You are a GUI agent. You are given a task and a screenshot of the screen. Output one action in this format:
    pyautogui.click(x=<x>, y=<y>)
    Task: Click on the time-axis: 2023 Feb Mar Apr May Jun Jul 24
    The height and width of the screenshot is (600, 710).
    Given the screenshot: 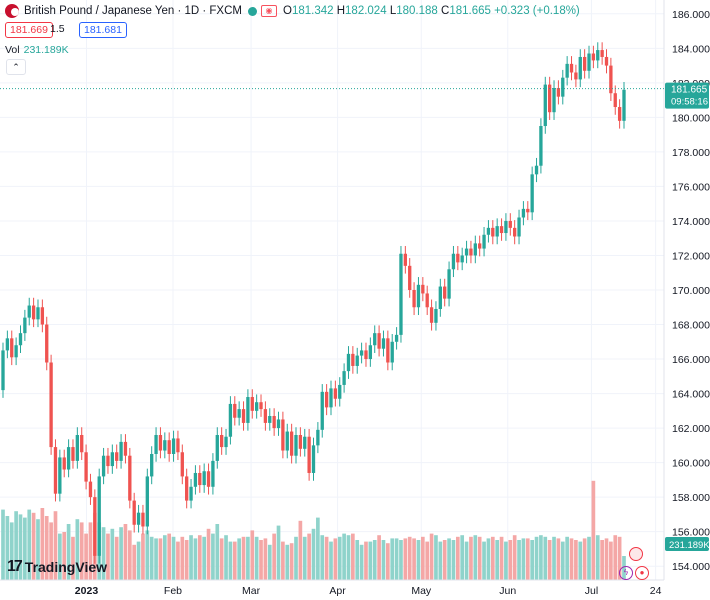 What is the action you would take?
    pyautogui.click(x=332, y=588)
    